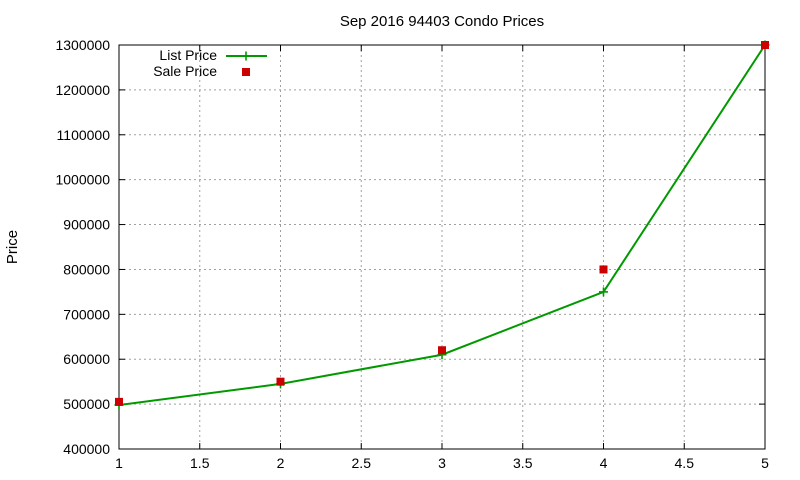 The height and width of the screenshot is (480, 800). I want to click on y-tick-label: 1100000, so click(84, 135).